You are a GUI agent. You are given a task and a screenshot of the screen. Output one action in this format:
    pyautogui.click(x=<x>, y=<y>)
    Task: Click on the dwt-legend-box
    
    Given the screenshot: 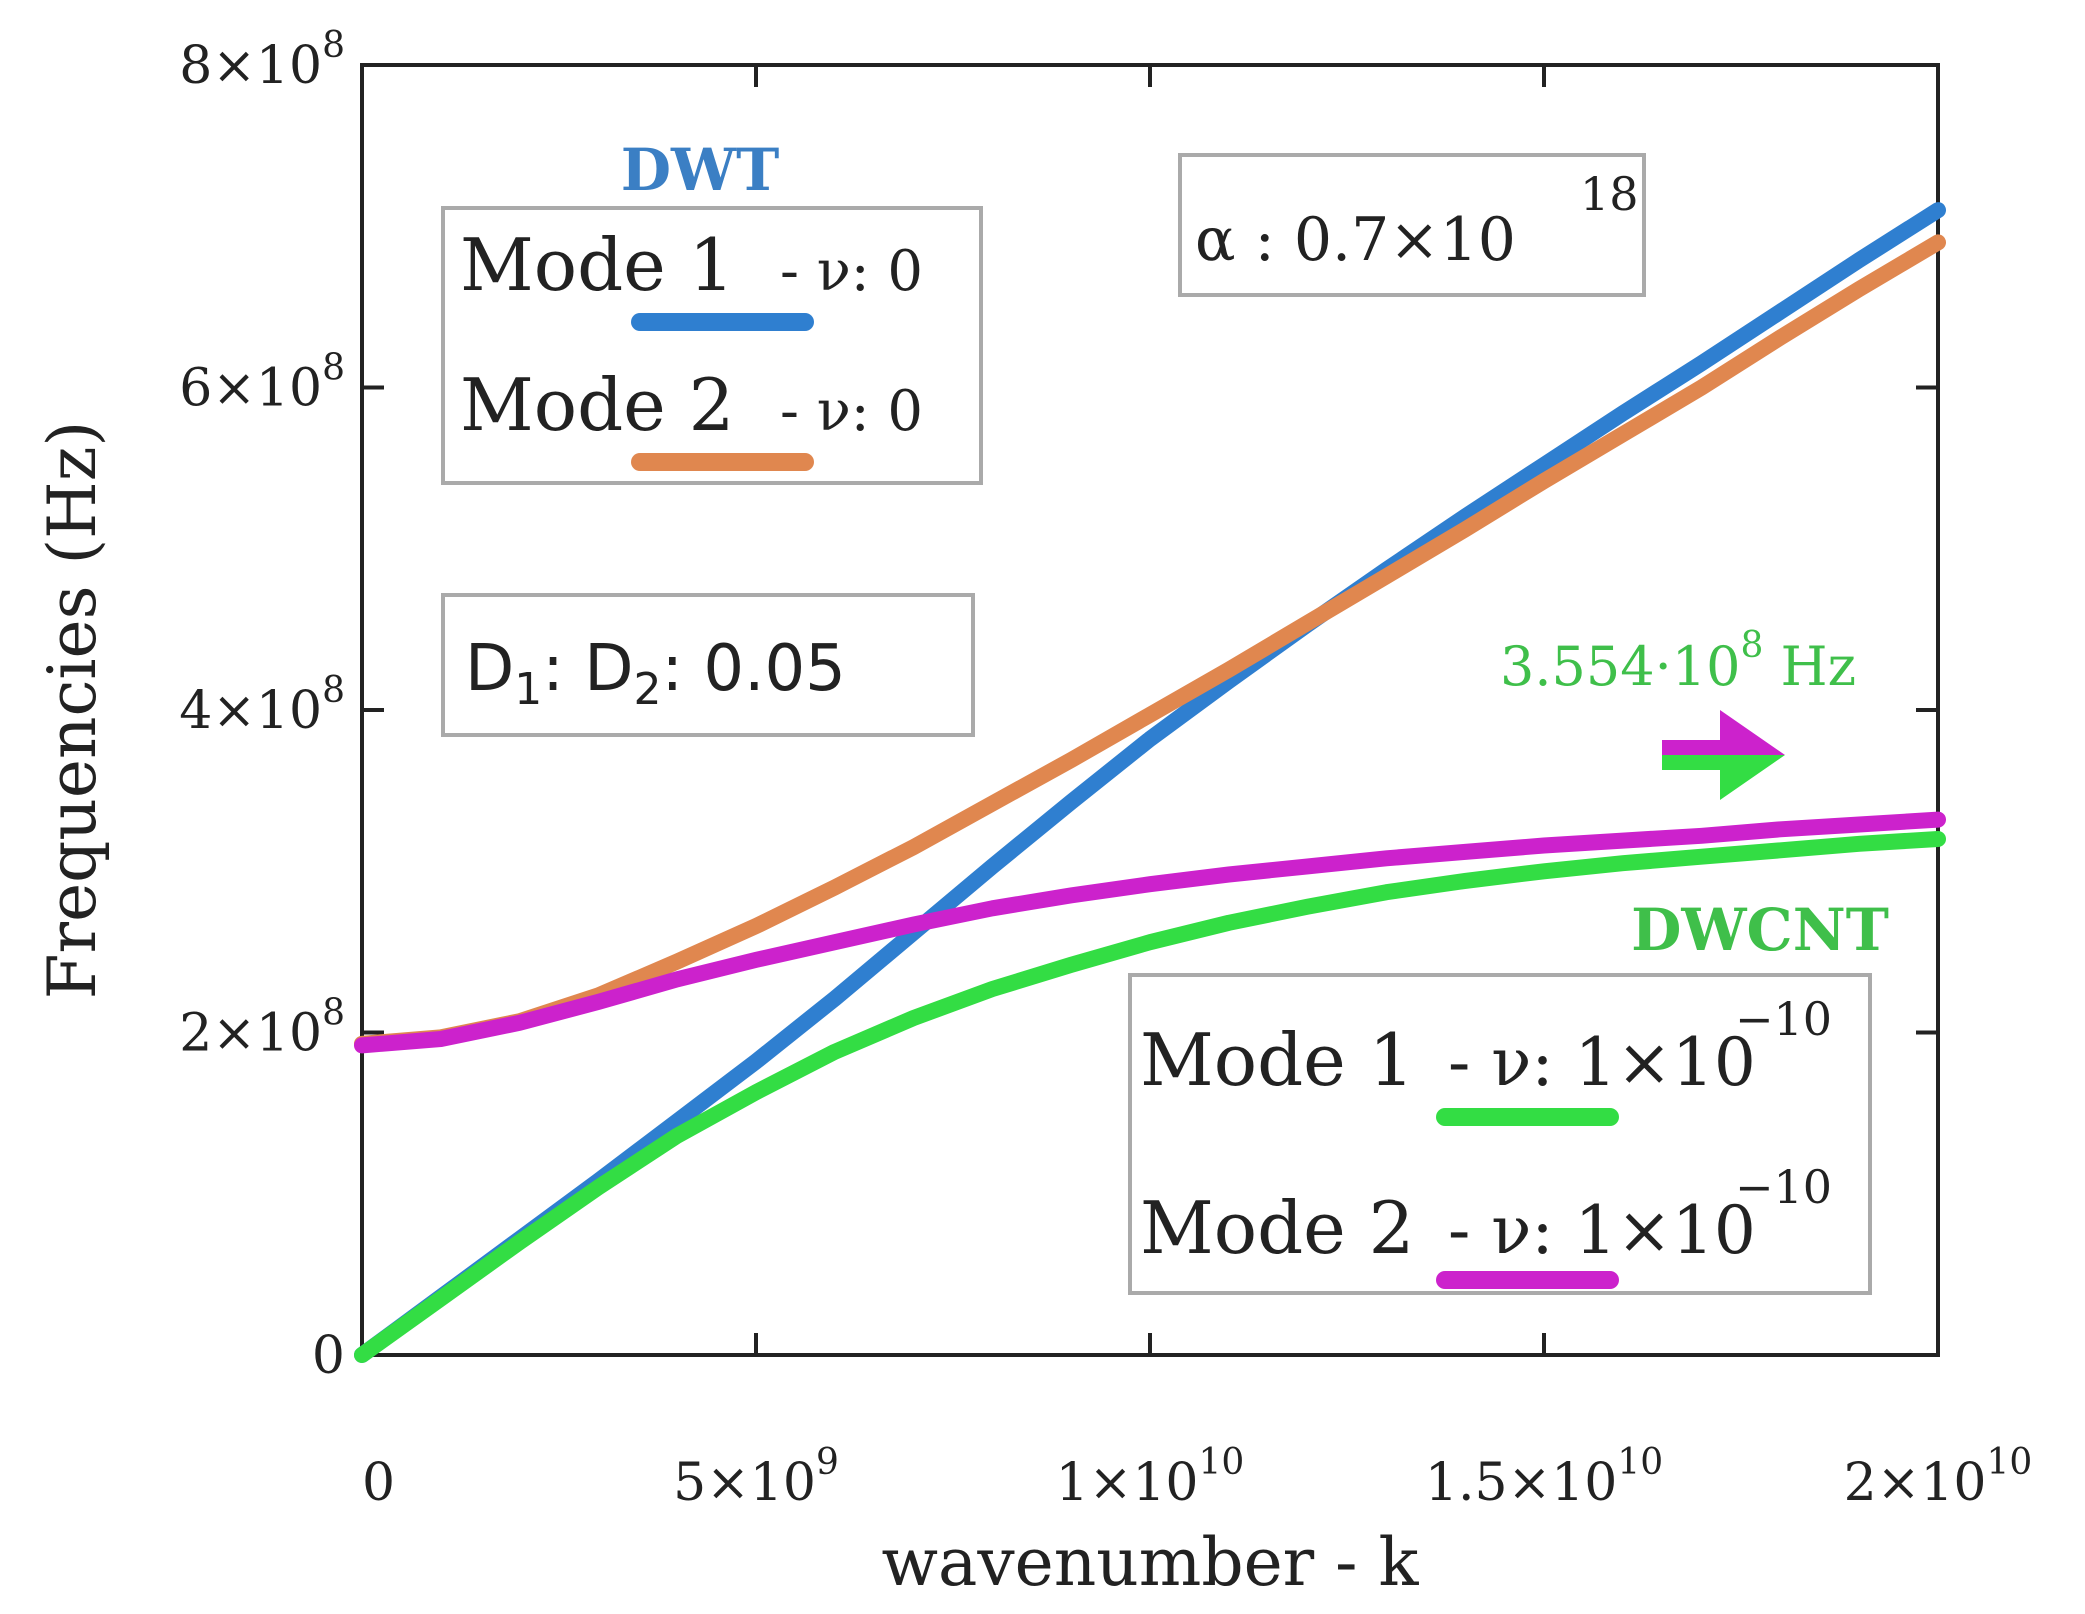 What is the action you would take?
    pyautogui.click(x=712, y=345)
    